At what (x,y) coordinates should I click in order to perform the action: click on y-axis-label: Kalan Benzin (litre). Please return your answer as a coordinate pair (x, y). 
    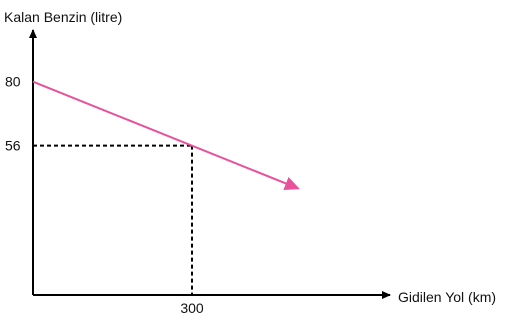
    Looking at the image, I should click on (63, 17).